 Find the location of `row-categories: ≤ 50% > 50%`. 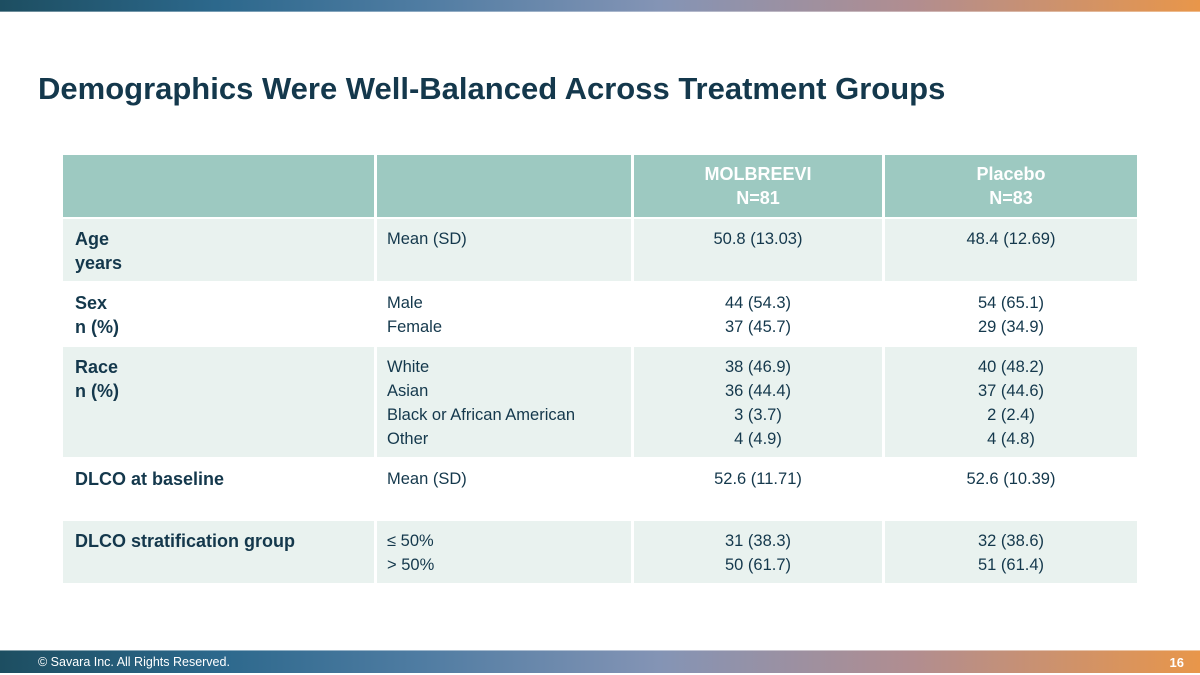

row-categories: ≤ 50% > 50% is located at coordinates (504, 552).